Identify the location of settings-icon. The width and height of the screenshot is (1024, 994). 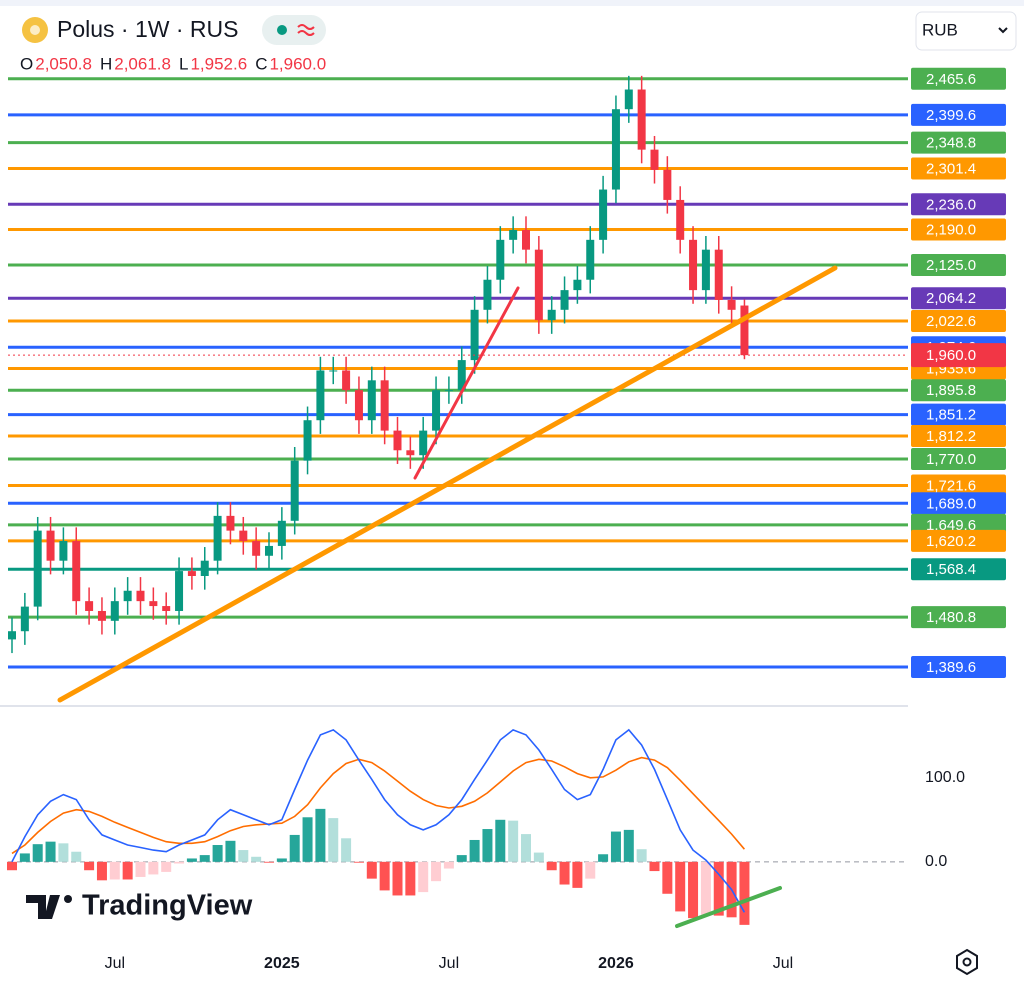
(967, 962).